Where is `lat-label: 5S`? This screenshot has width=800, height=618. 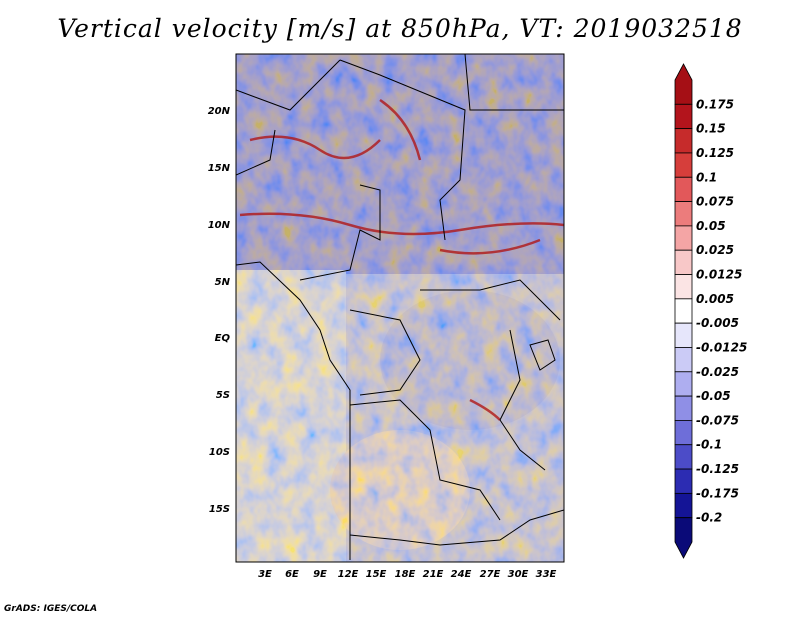
lat-label: 5S is located at coordinates (223, 395).